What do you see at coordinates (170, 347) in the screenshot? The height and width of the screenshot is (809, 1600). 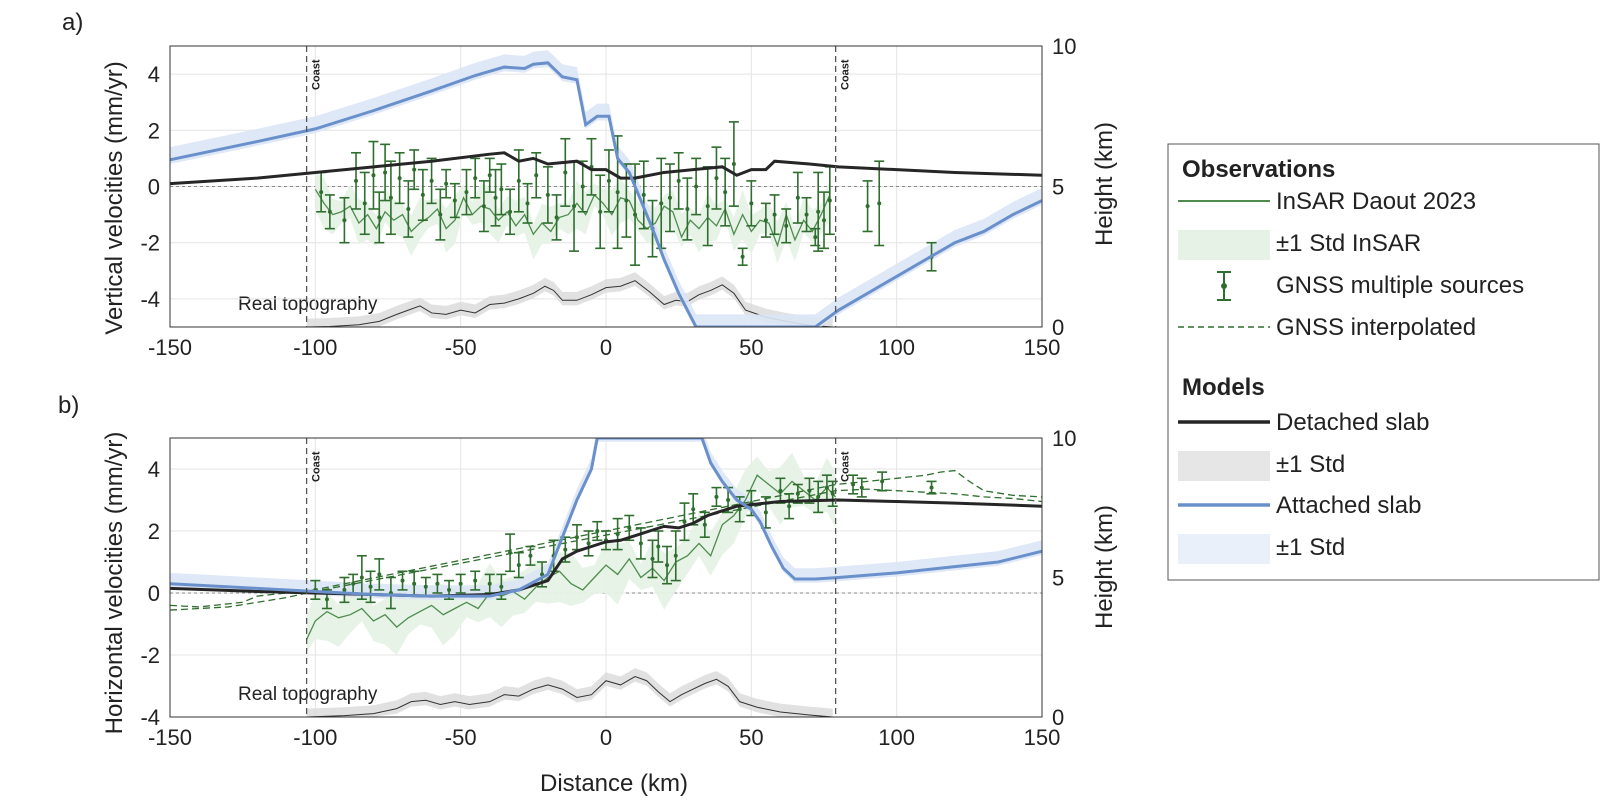 I see `panel-a-x-tick-0: -150` at bounding box center [170, 347].